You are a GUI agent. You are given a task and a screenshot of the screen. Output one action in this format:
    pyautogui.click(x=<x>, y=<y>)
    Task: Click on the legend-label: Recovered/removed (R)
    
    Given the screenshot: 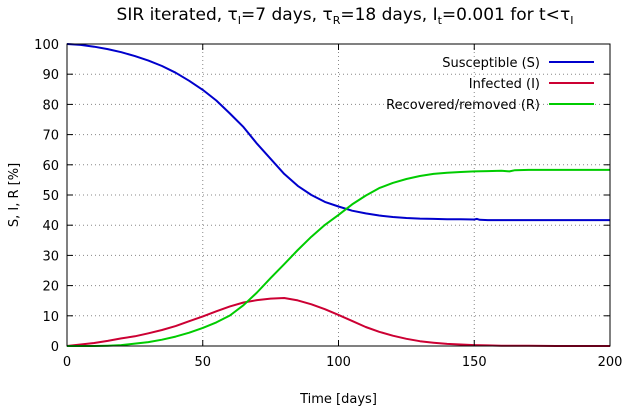 What is the action you would take?
    pyautogui.click(x=463, y=105)
    